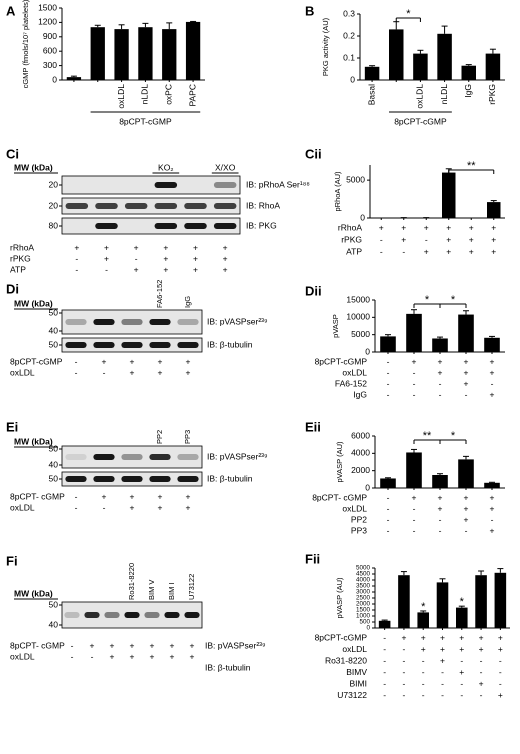  What do you see at coordinates (192, 95) in the screenshot?
I see `x-tick-label: PAPC` at bounding box center [192, 95].